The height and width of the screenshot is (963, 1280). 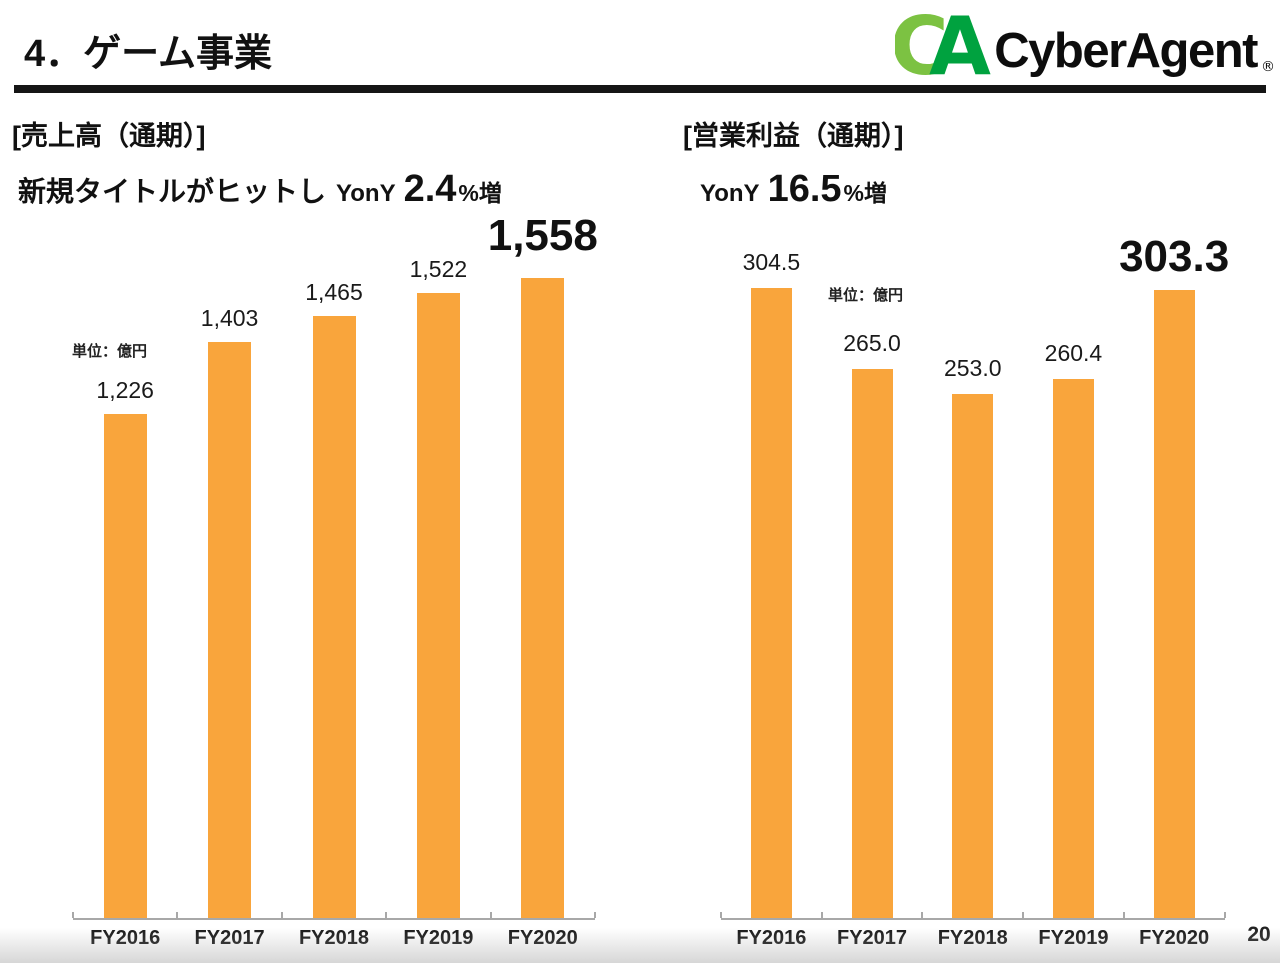 What do you see at coordinates (148, 54) in the screenshot?
I see `page-title: 4．ゲーム事業` at bounding box center [148, 54].